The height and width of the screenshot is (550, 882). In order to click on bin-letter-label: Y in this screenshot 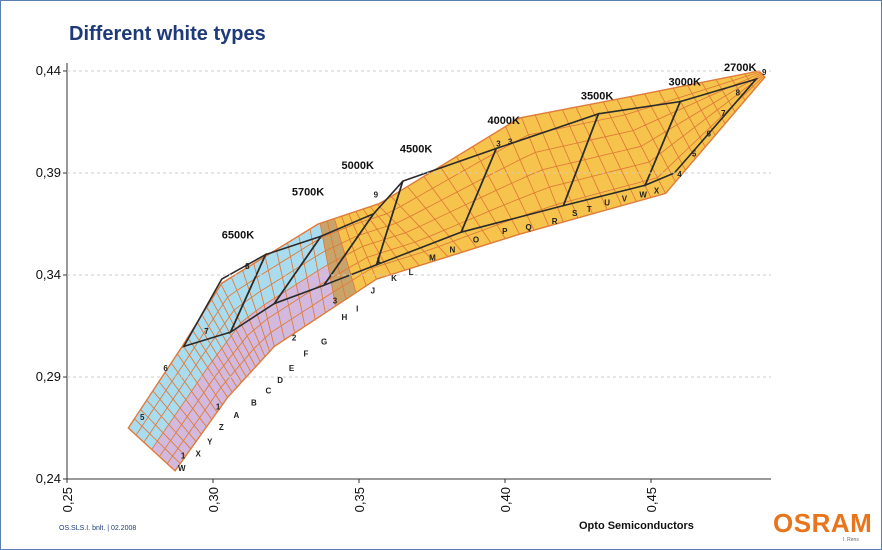, I will do `click(210, 441)`.